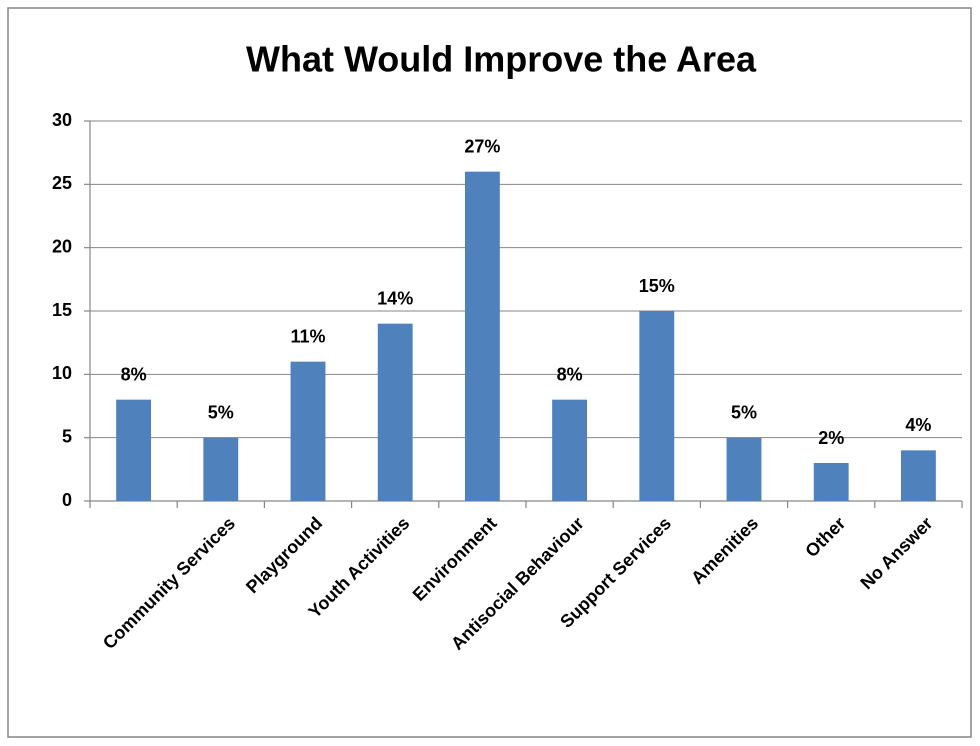  Describe the element at coordinates (831, 438) in the screenshot. I see `data-label: 2%` at that location.